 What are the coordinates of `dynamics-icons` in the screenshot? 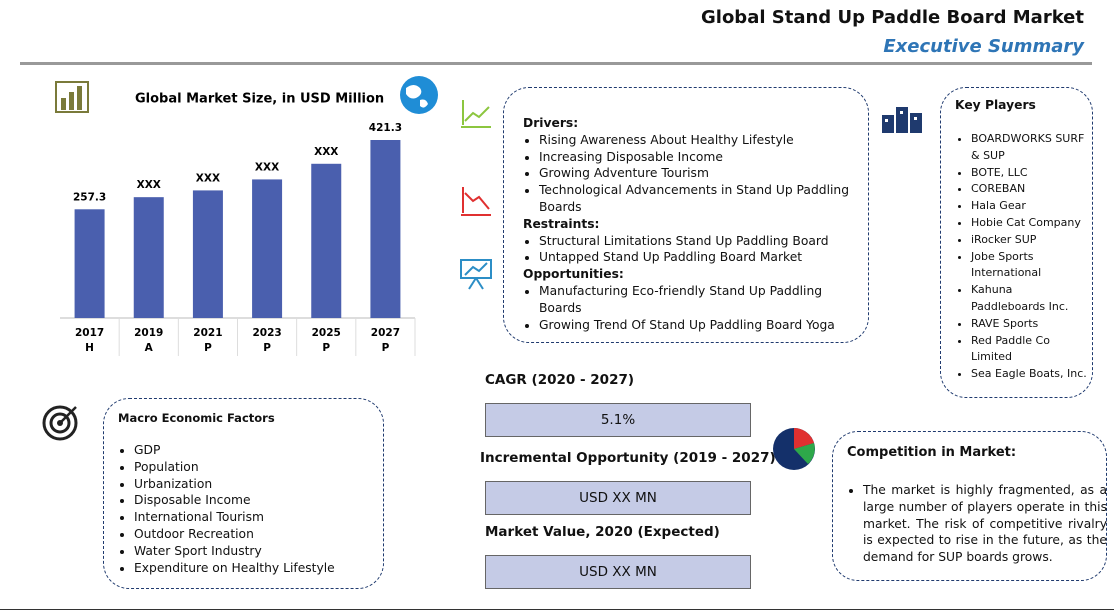 It's located at (476, 195).